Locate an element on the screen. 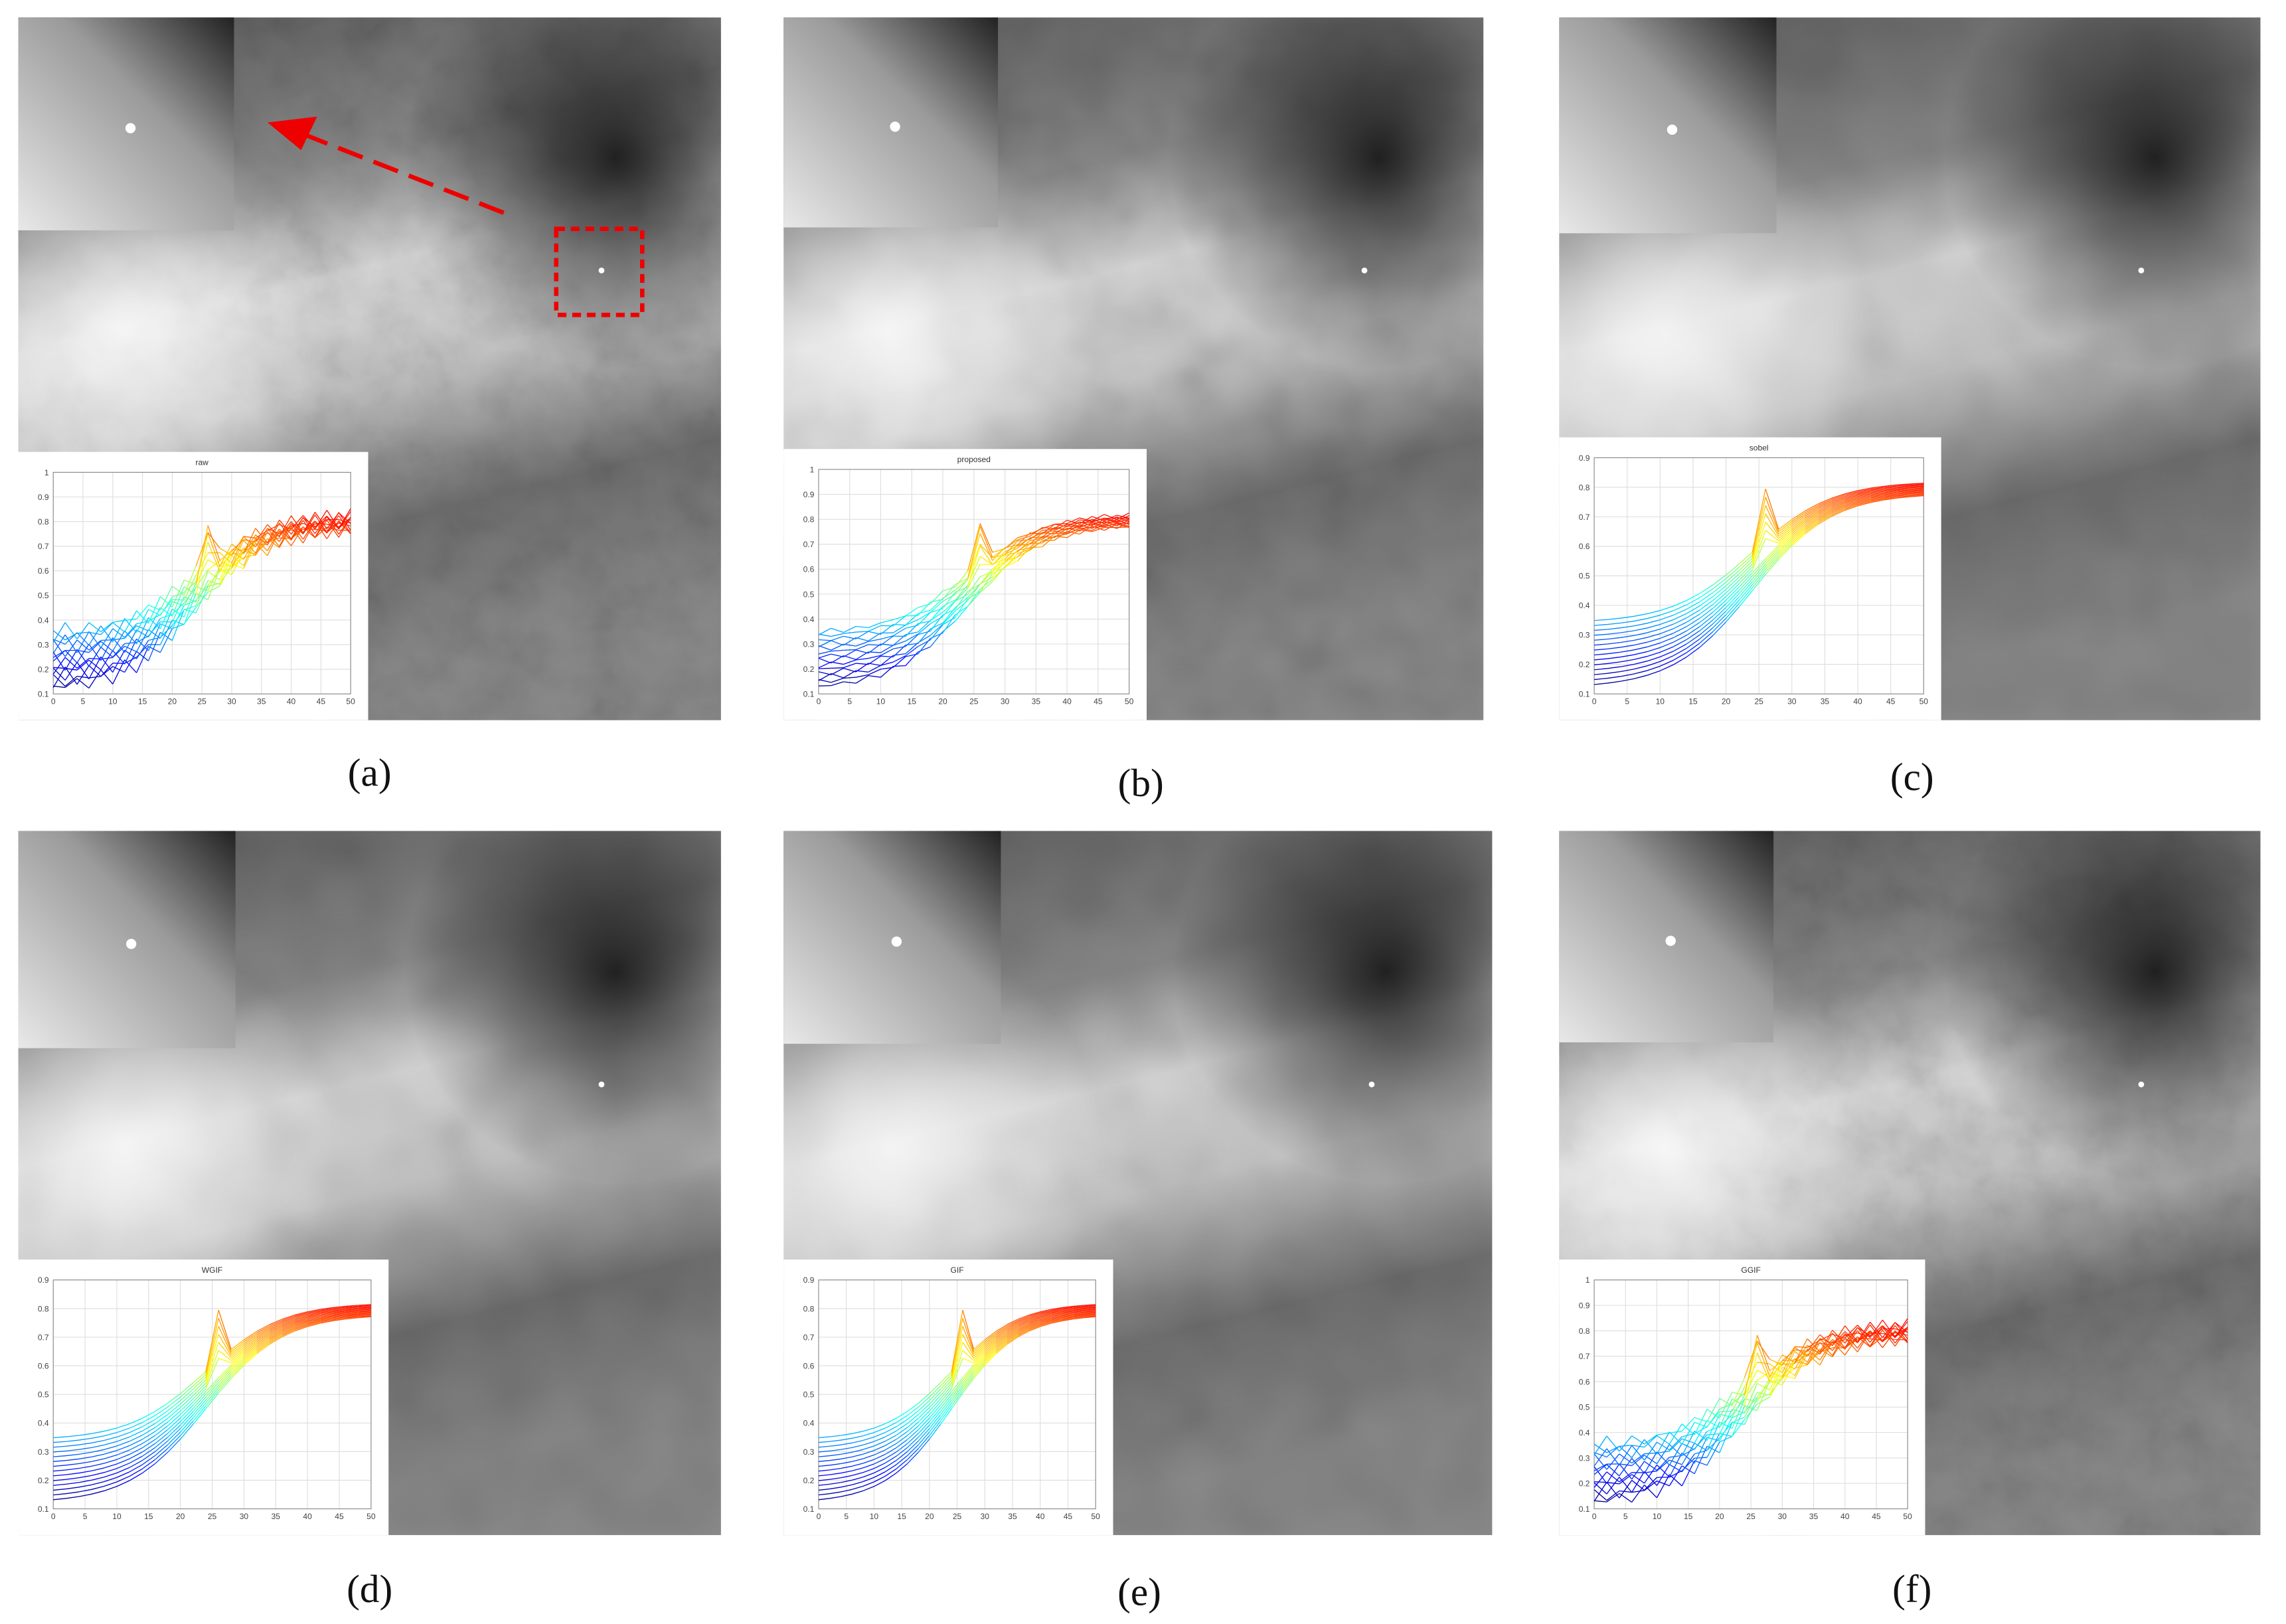 The width and height of the screenshot is (2286, 1624). x-tick-label: 45 is located at coordinates (321, 701).